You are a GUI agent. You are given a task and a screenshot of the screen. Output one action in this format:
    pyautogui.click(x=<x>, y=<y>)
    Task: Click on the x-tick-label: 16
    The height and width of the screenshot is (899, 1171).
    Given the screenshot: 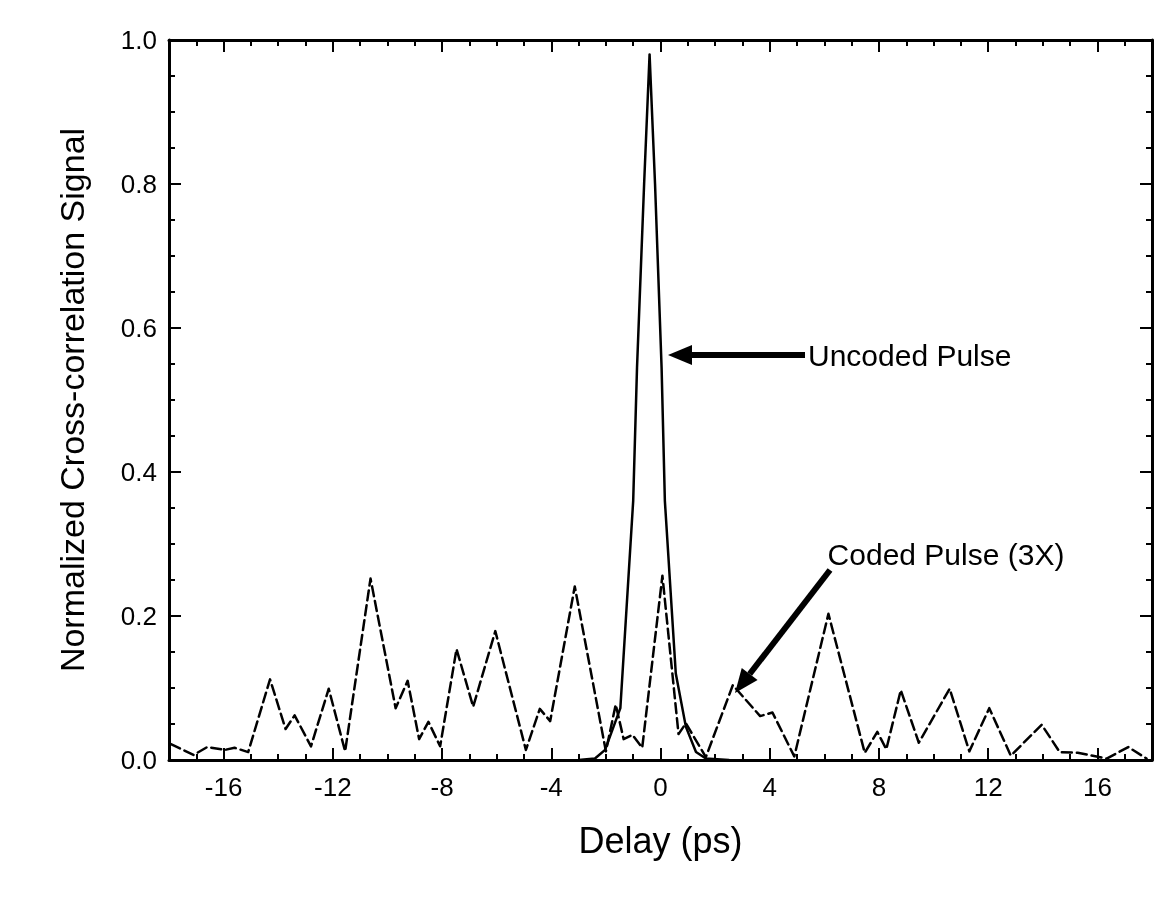 What is the action you would take?
    pyautogui.click(x=1097, y=787)
    